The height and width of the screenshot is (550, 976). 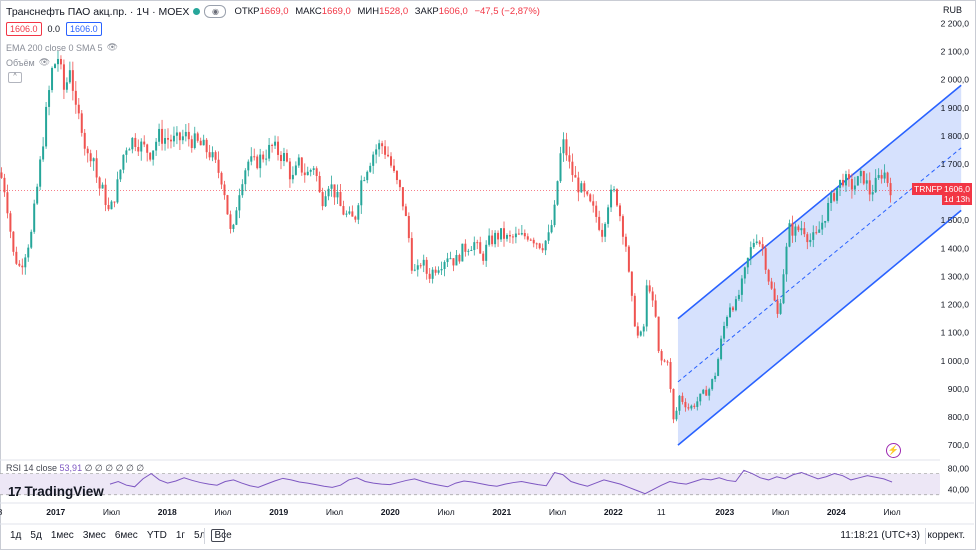 I want to click on y-axis-label: 1 100,0, so click(x=955, y=333).